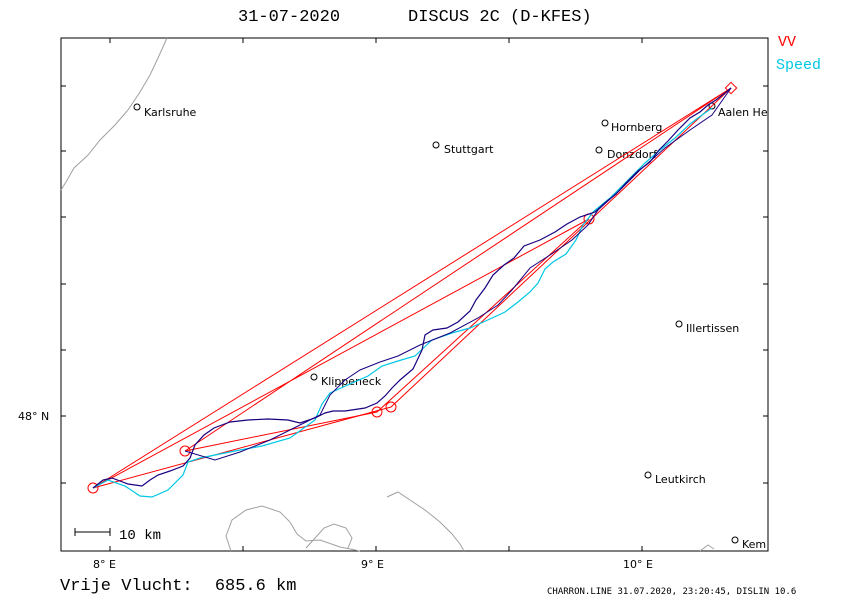  What do you see at coordinates (605, 123) in the screenshot?
I see `town-marker-hornberg` at bounding box center [605, 123].